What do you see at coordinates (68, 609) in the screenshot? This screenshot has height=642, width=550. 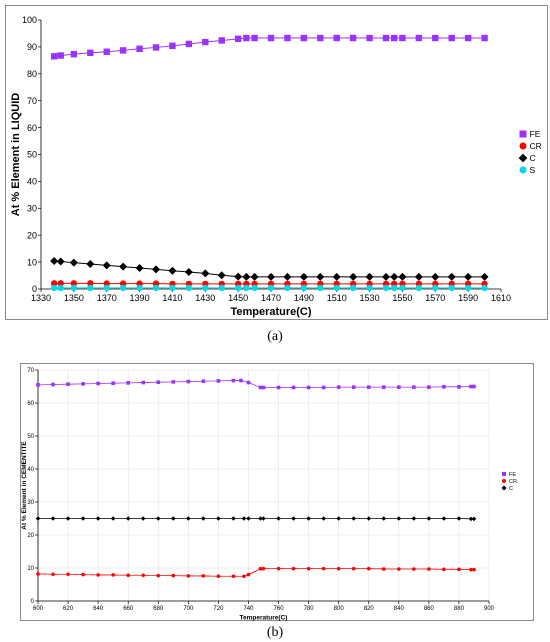 I see `x-tick-label: 620` at bounding box center [68, 609].